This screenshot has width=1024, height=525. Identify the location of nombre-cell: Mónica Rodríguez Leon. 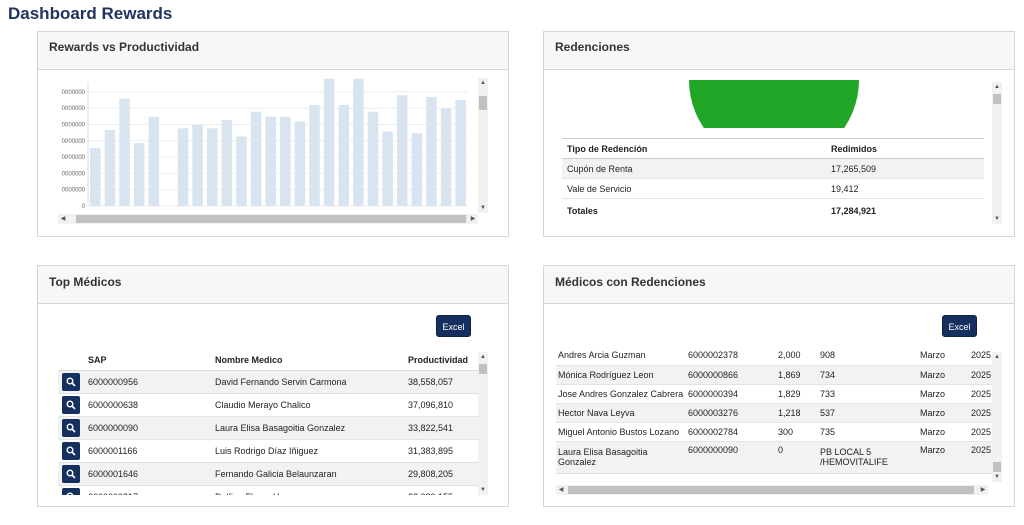
(621, 375).